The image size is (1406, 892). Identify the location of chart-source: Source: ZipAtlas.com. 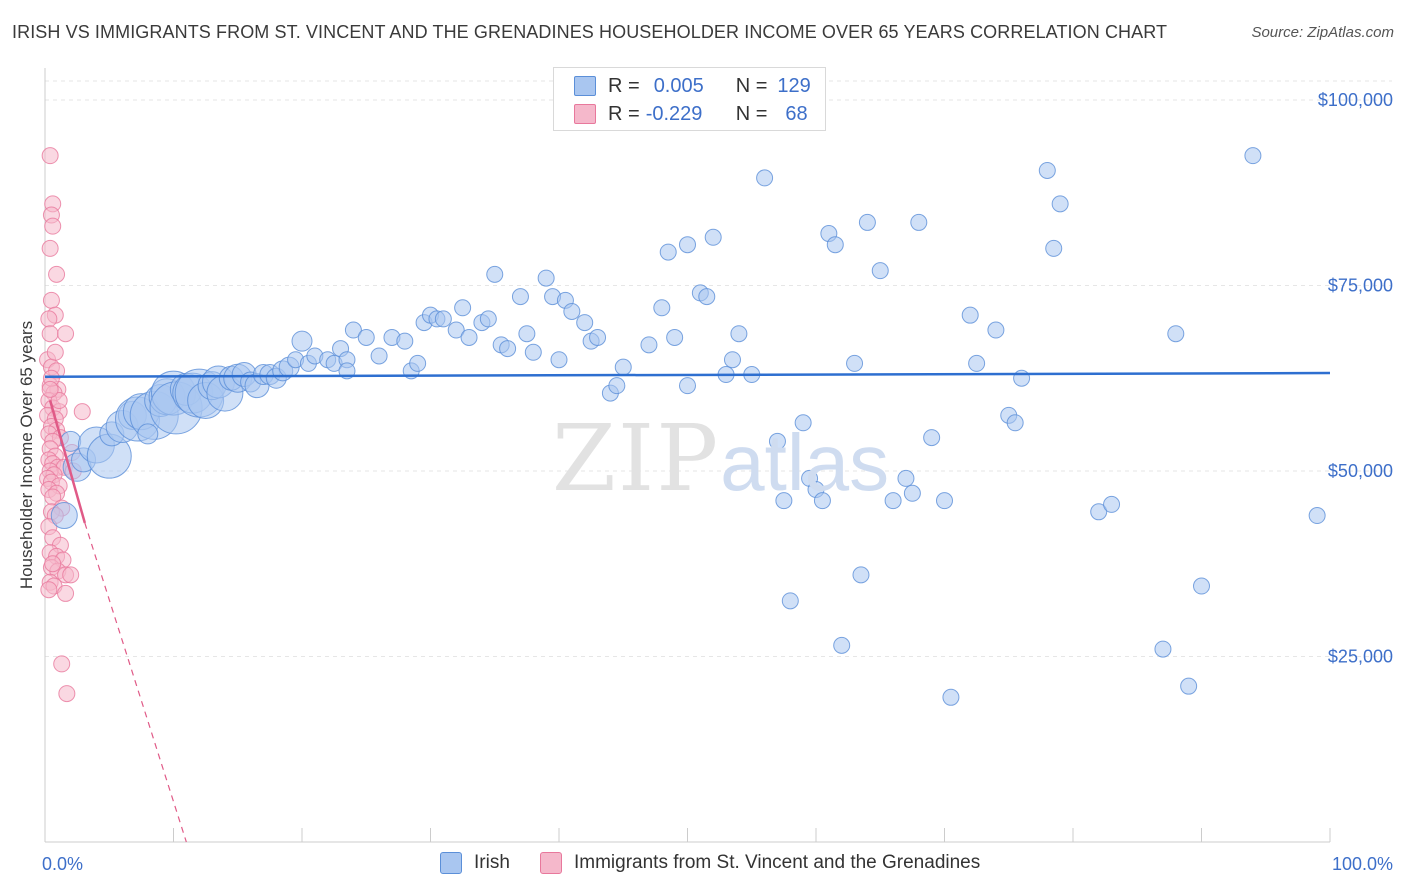
(1322, 32).